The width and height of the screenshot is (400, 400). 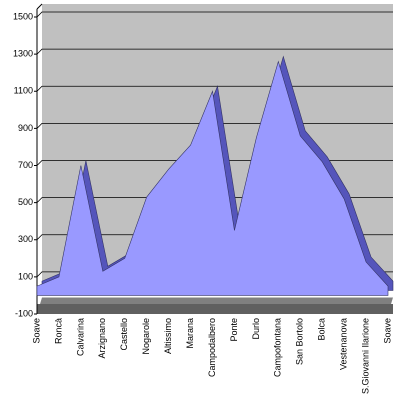 What do you see at coordinates (146, 336) in the screenshot?
I see `x-tick-label: Nogarole` at bounding box center [146, 336].